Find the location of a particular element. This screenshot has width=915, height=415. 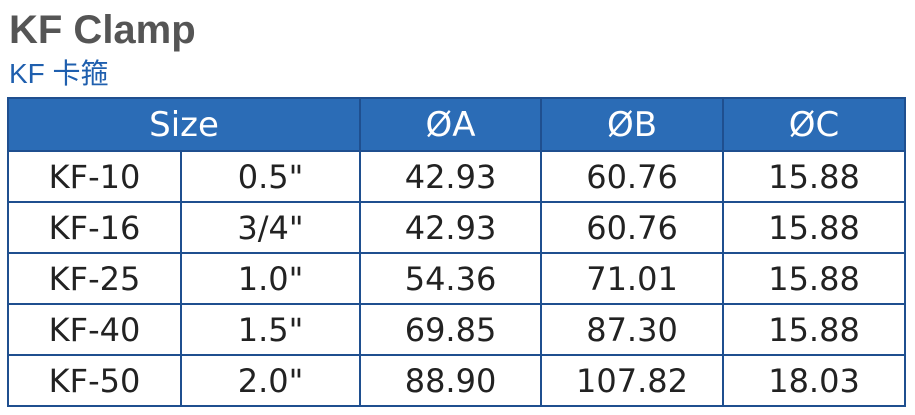

cell-diameter-a: 88.90 is located at coordinates (451, 380).